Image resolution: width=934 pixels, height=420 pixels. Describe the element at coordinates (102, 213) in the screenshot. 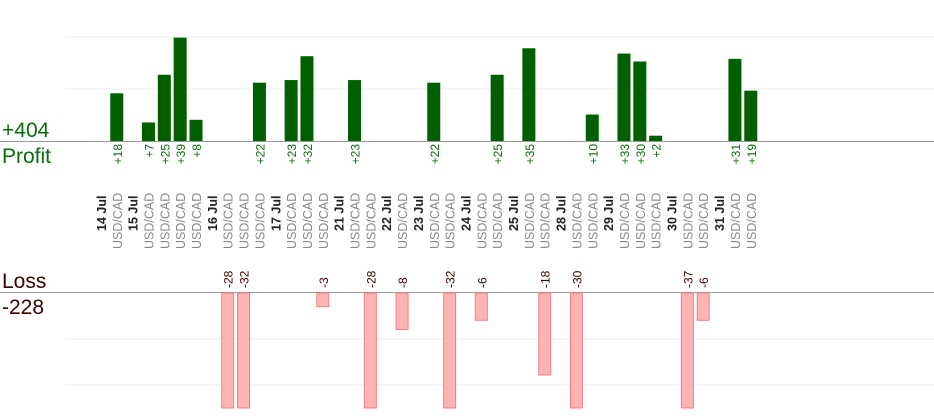

I see `date-label: 14 Jul` at that location.